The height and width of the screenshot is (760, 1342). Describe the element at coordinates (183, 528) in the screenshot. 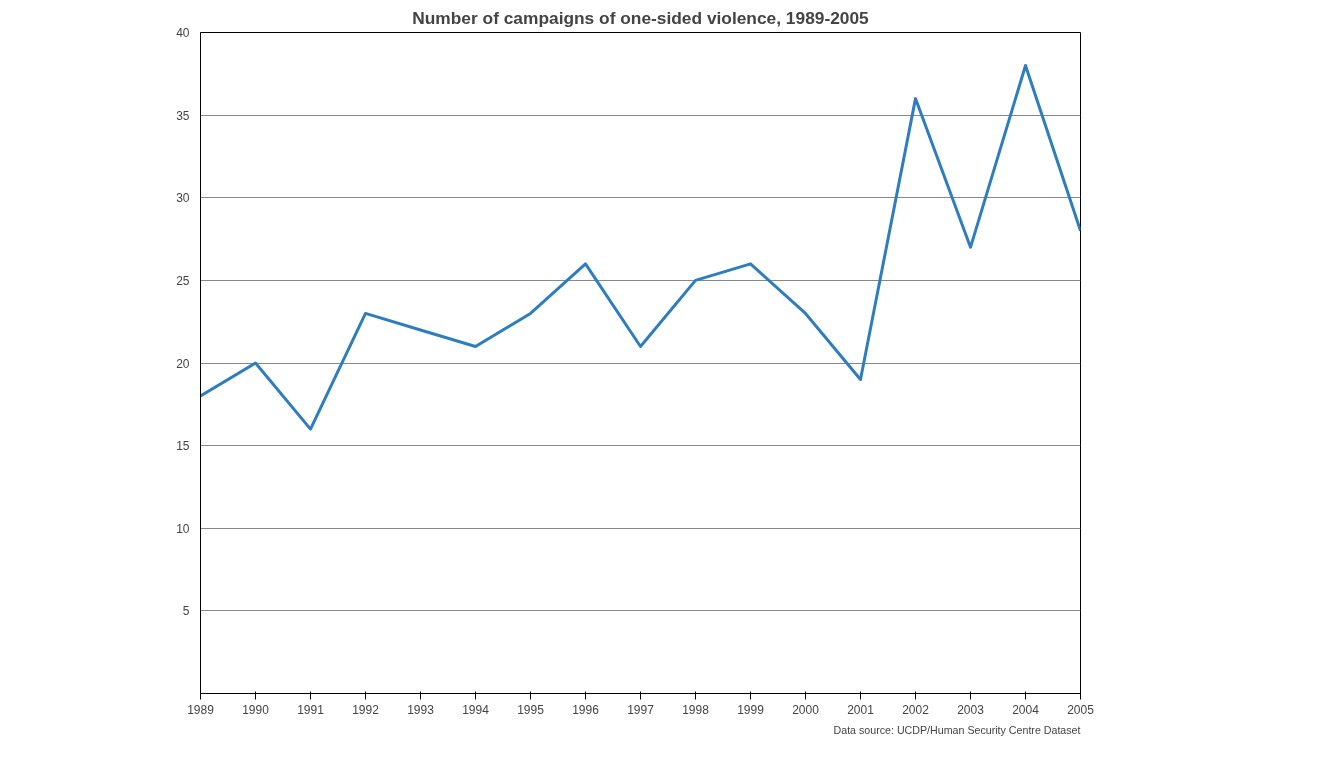

I see `y-tick-label: 10` at that location.